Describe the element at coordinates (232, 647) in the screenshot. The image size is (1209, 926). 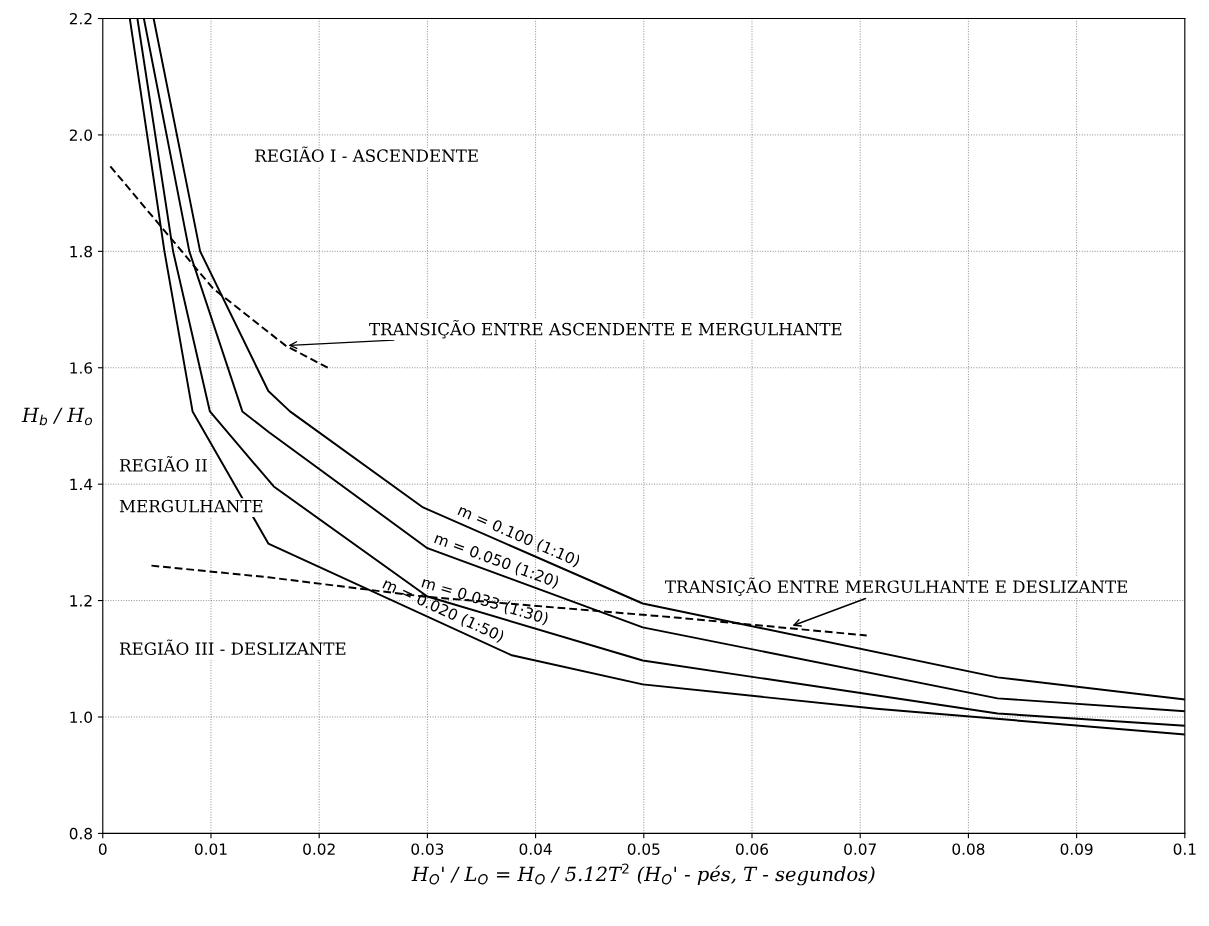
I see `annotation: REGIÃO III - DESLIZANTE` at that location.